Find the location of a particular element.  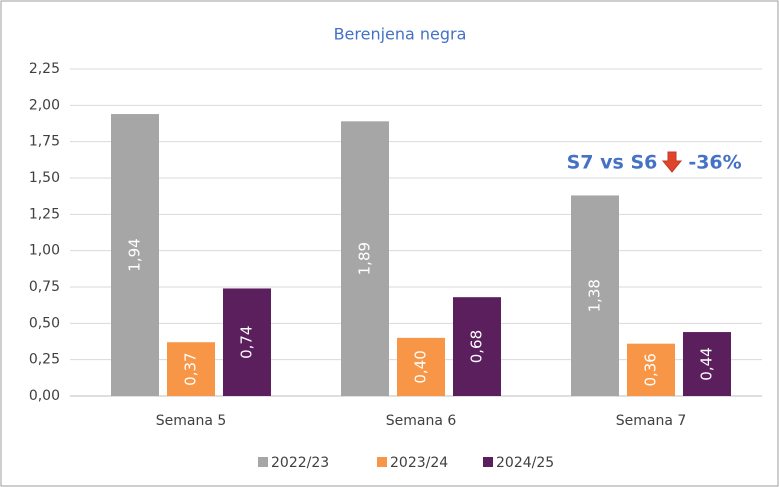

data-label: 0,44 is located at coordinates (707, 363).